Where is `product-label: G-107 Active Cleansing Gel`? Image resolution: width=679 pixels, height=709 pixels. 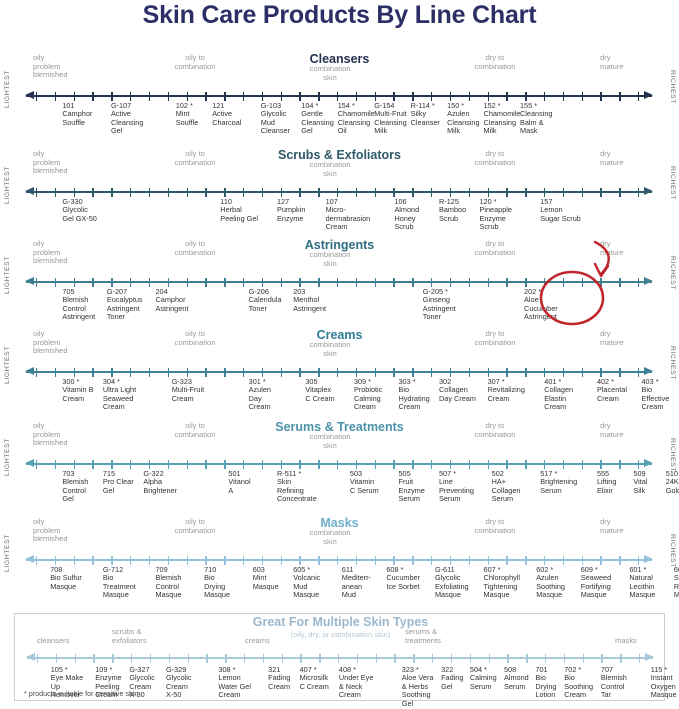
product-label: G-107 Active Cleansing Gel is located at coordinates (127, 118).